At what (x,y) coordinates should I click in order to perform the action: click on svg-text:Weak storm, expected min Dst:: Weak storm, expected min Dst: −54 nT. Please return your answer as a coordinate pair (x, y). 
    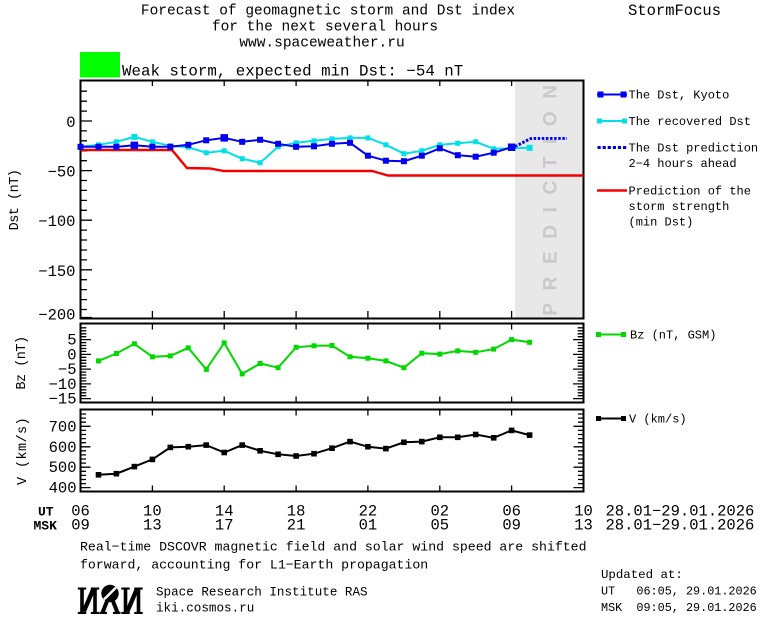
    Looking at the image, I should click on (292, 72).